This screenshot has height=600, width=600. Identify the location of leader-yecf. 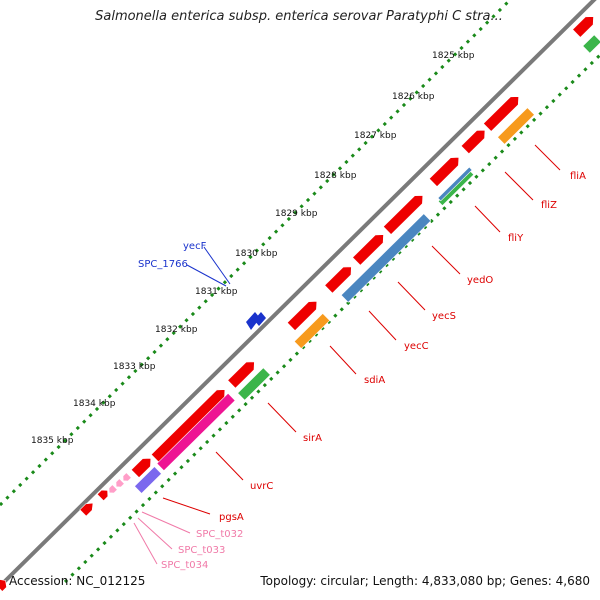
(217, 265).